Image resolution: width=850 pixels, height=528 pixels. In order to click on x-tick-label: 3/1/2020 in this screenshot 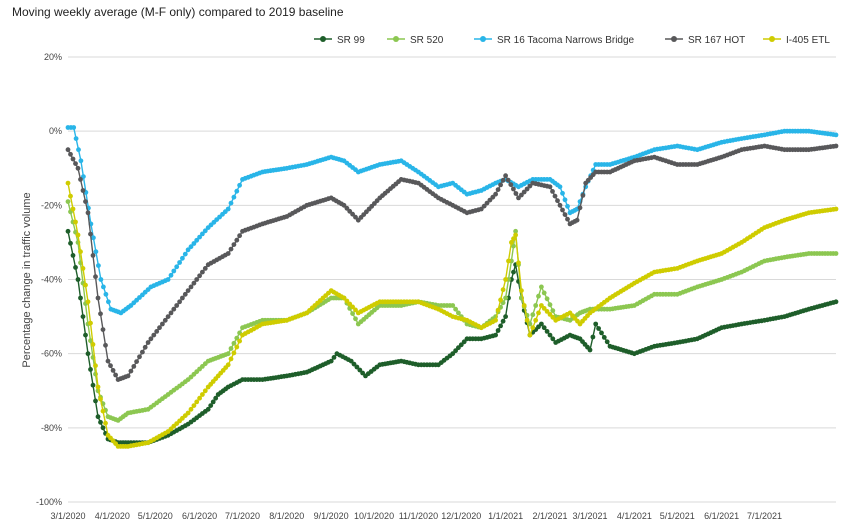, I will do `click(67, 516)`.